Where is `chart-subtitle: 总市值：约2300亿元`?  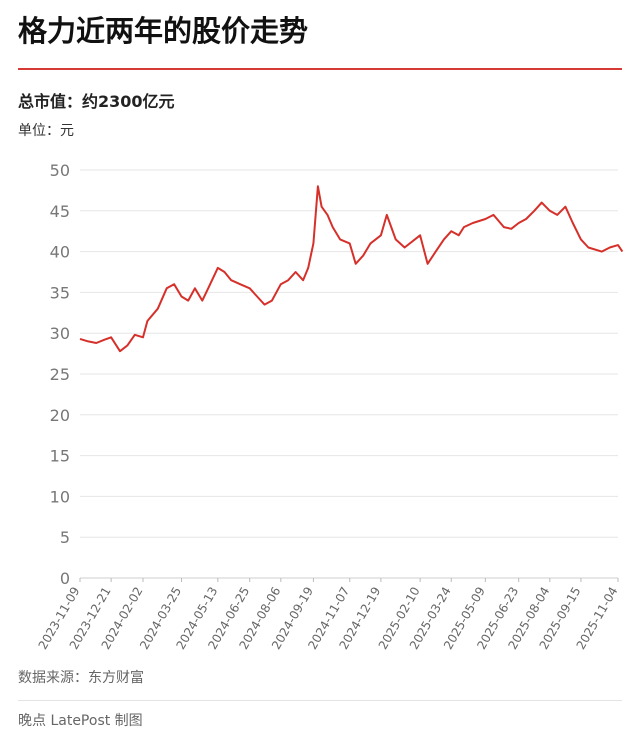
chart-subtitle: 总市值：约2300亿元 is located at coordinates (96, 101).